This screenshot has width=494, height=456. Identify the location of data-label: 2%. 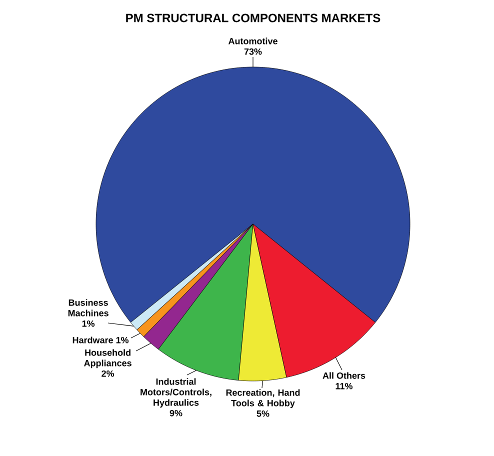
(108, 373).